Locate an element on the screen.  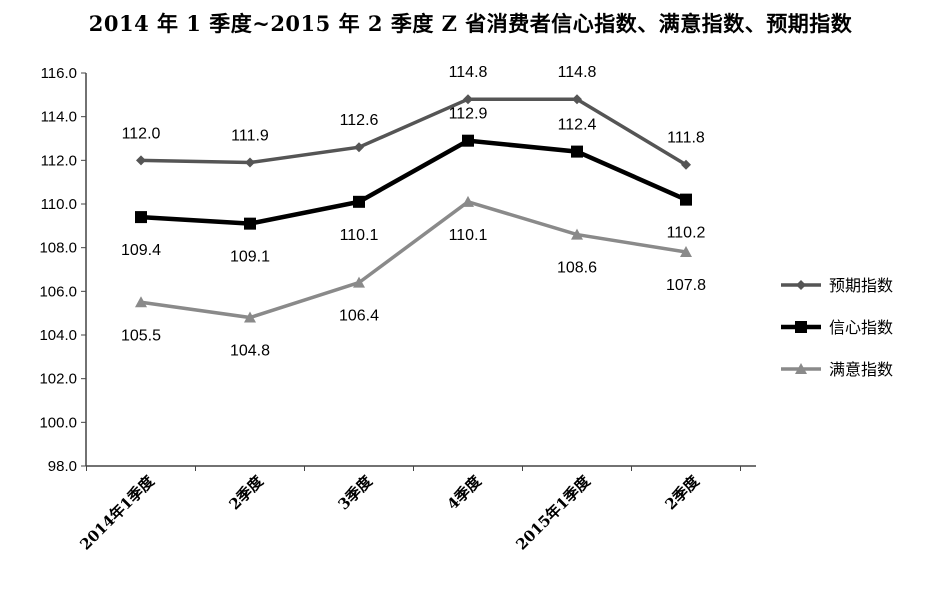
data-label: 111.9 is located at coordinates (250, 136).